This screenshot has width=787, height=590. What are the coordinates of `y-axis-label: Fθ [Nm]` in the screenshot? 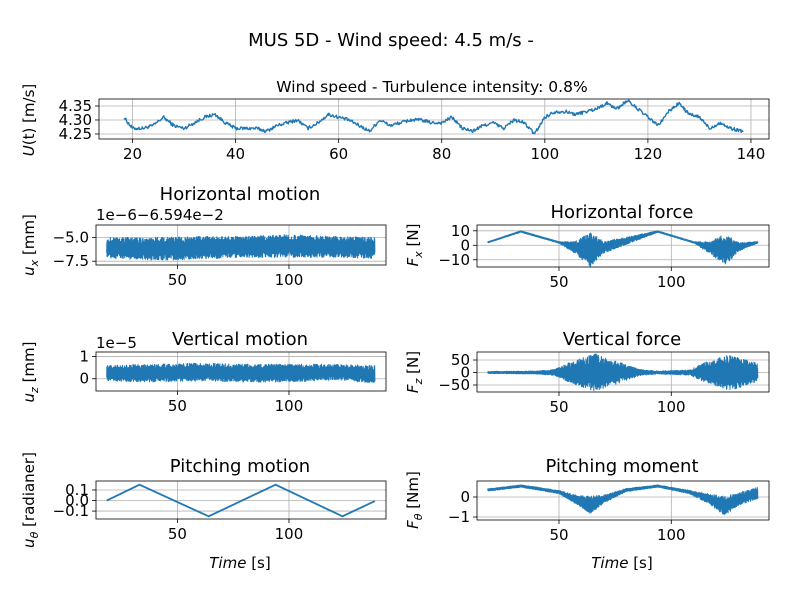 It's located at (414, 500).